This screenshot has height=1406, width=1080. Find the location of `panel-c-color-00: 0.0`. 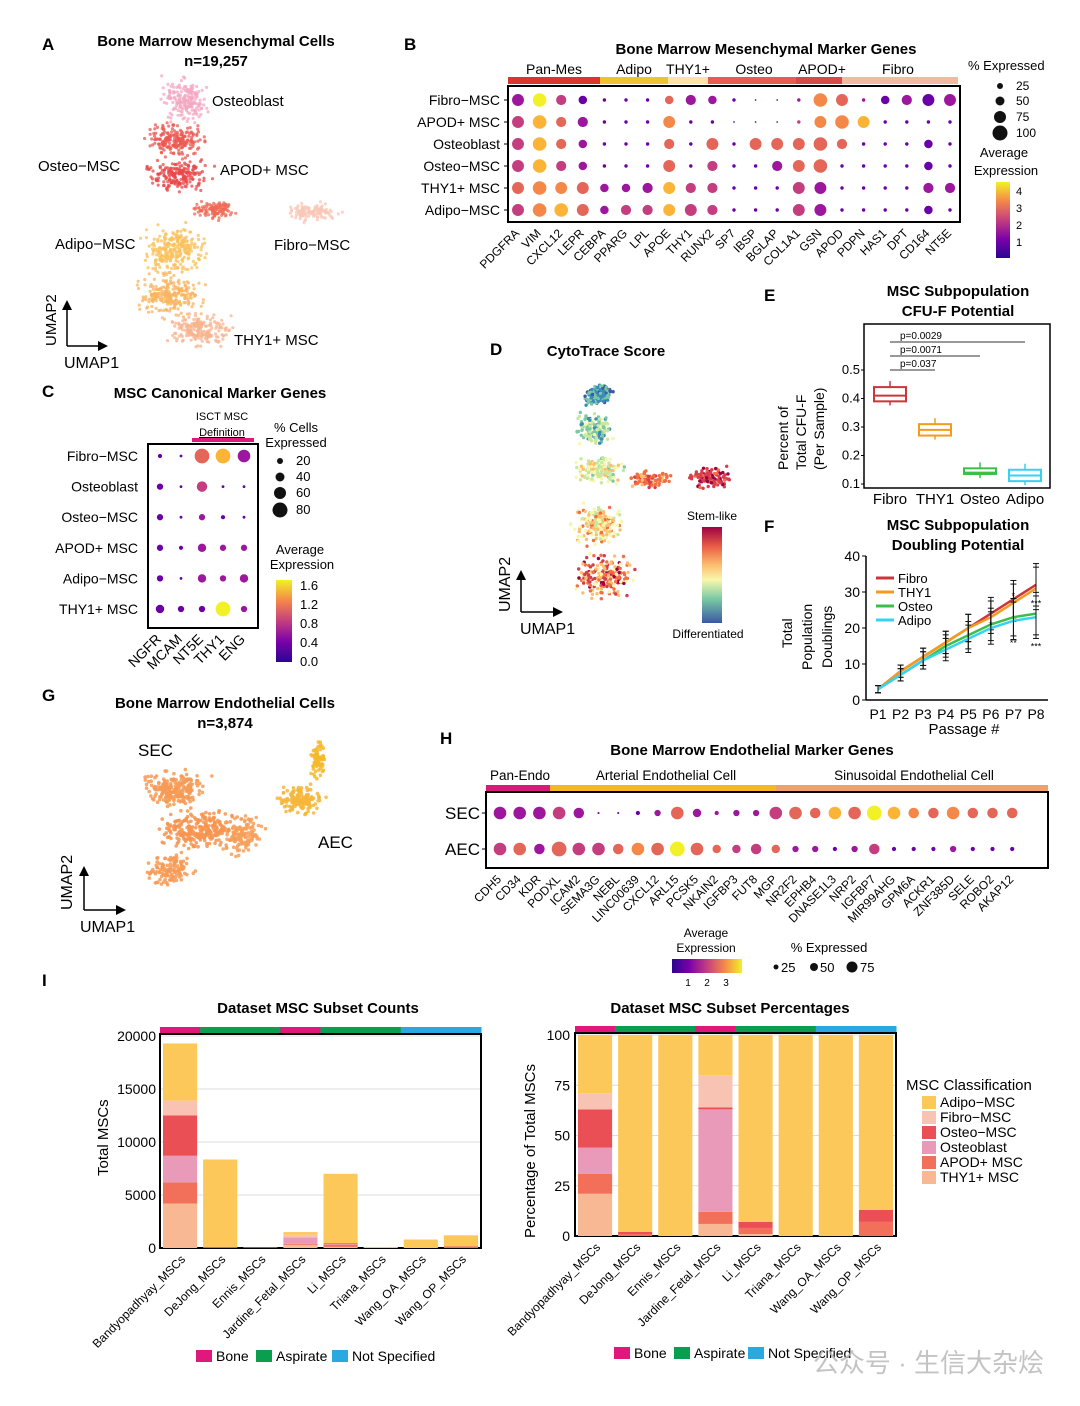

panel-c-color-00: 0.0 is located at coordinates (309, 661).